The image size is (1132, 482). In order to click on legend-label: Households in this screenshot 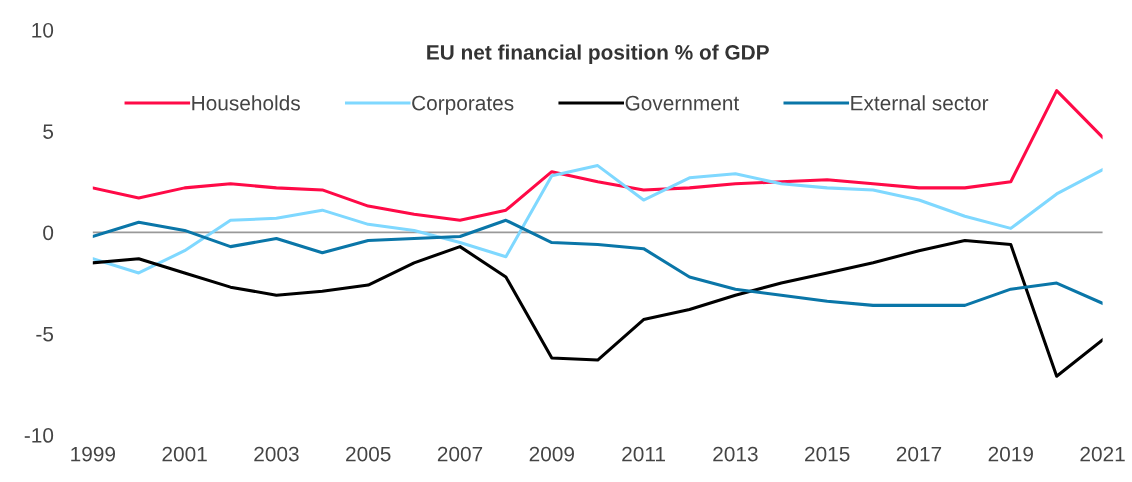, I will do `click(246, 103)`.